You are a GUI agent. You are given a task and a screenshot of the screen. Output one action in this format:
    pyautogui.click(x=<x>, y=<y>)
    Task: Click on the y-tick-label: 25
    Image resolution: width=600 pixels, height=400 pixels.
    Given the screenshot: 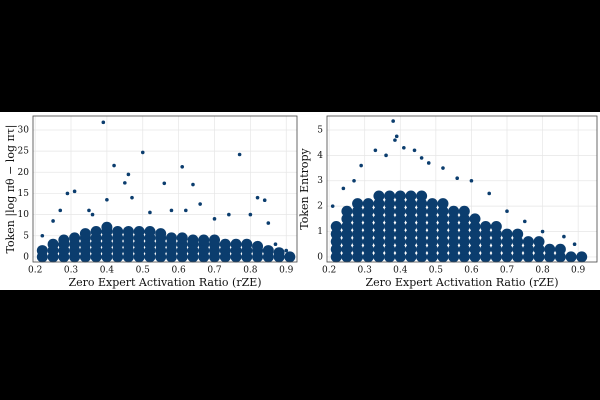 What is the action you would take?
    pyautogui.click(x=24, y=152)
    